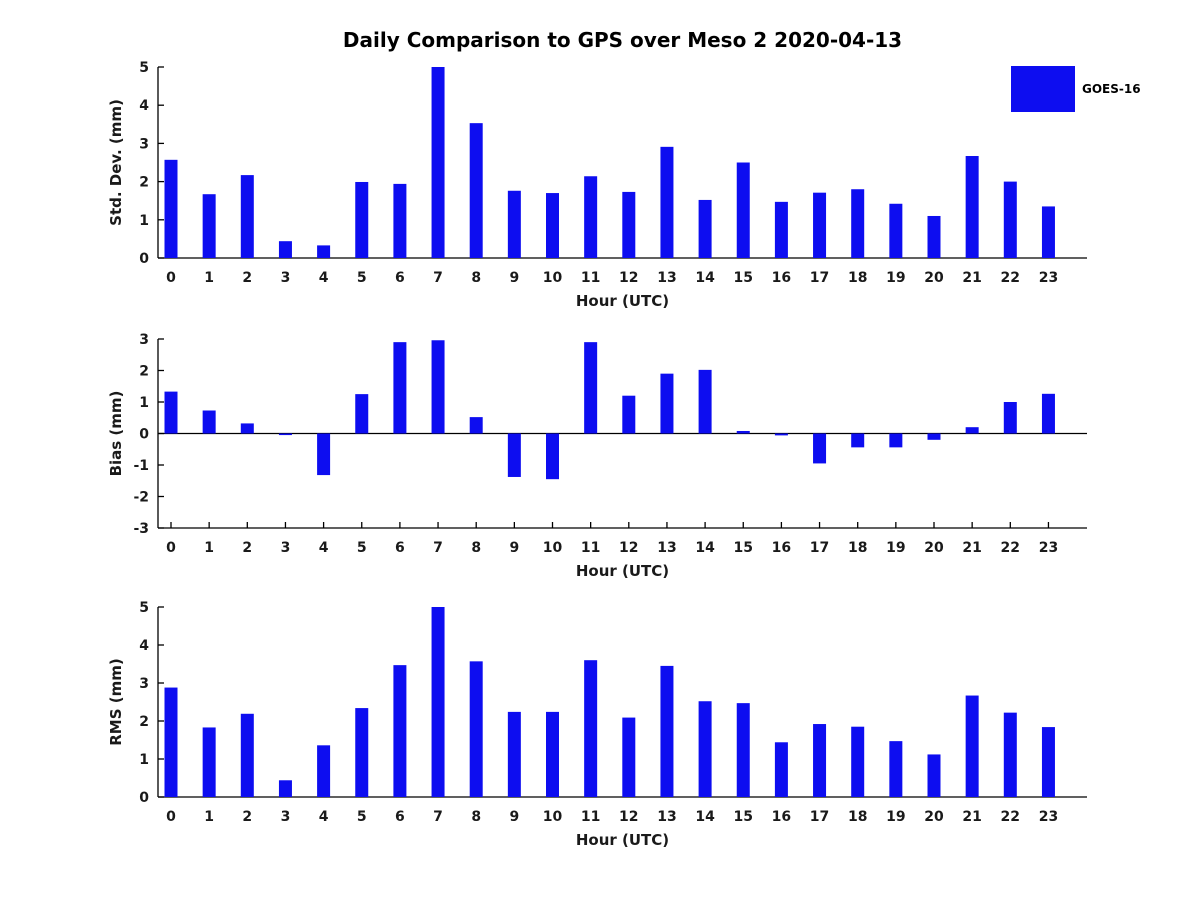  I want to click on stddev-x-tick-label: 21, so click(971, 278).